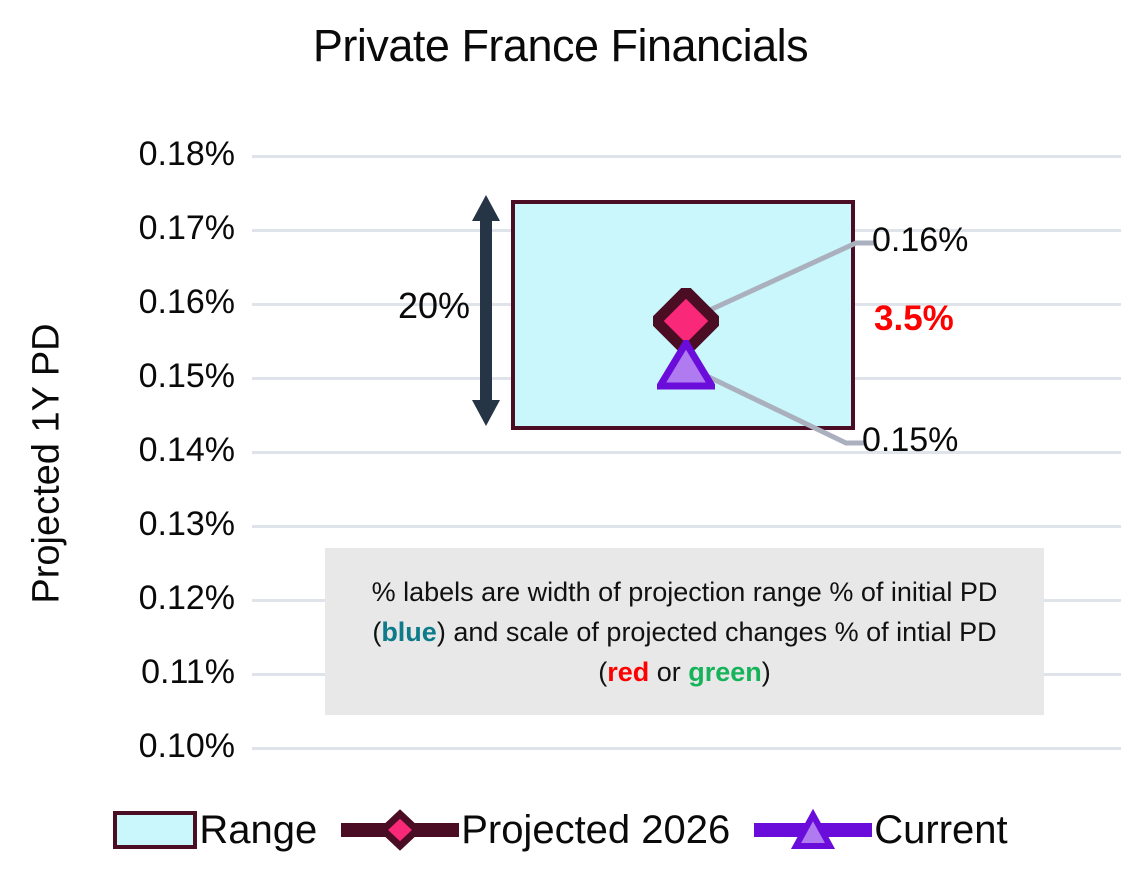 Image resolution: width=1121 pixels, height=871 pixels. Describe the element at coordinates (628, 671) in the screenshot. I see `note-keyword-red: red` at that location.